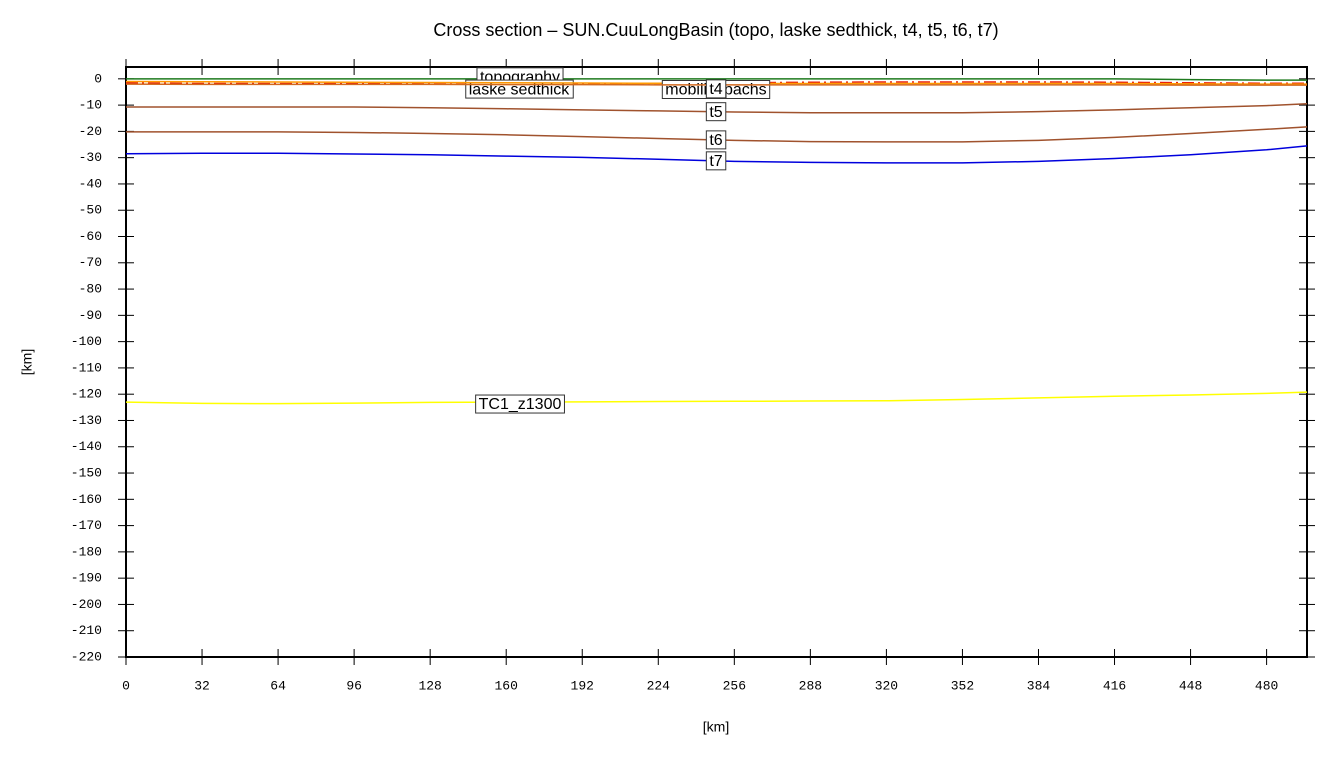 Image resolution: width=1340 pixels, height=757 pixels. I want to click on series-label: TC1_z1300, so click(520, 404).